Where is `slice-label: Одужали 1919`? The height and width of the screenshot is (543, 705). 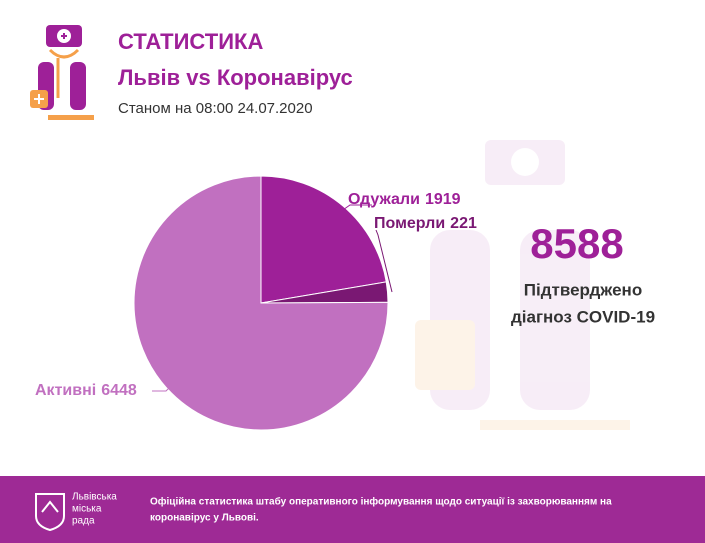 slice-label: Одужали 1919 is located at coordinates (404, 199).